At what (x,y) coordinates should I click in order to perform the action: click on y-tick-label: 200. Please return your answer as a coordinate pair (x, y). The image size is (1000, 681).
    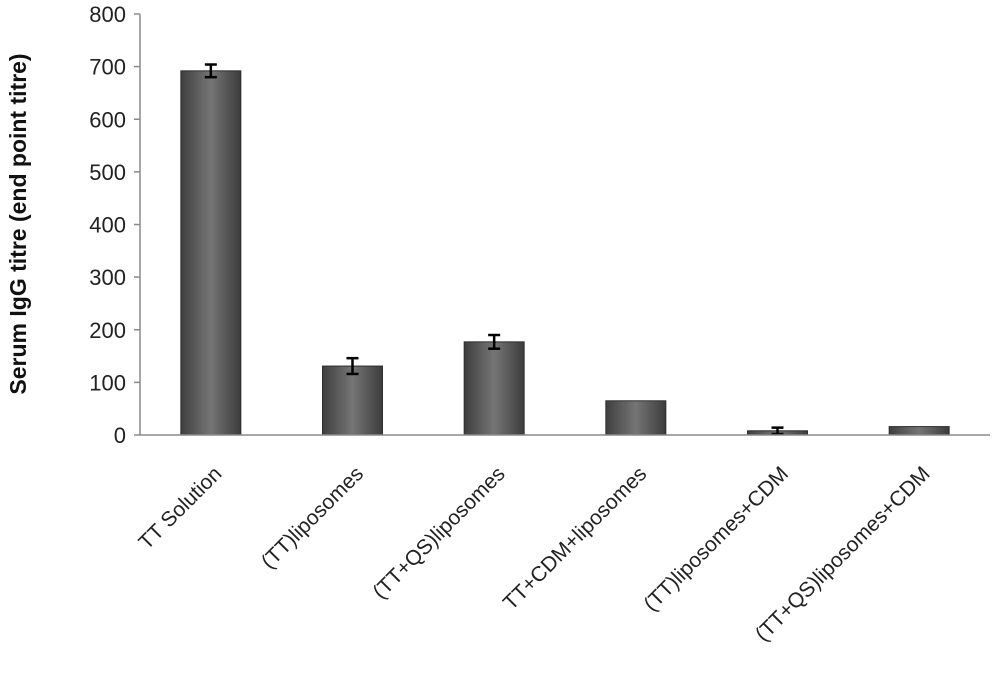
    Looking at the image, I should click on (107, 330).